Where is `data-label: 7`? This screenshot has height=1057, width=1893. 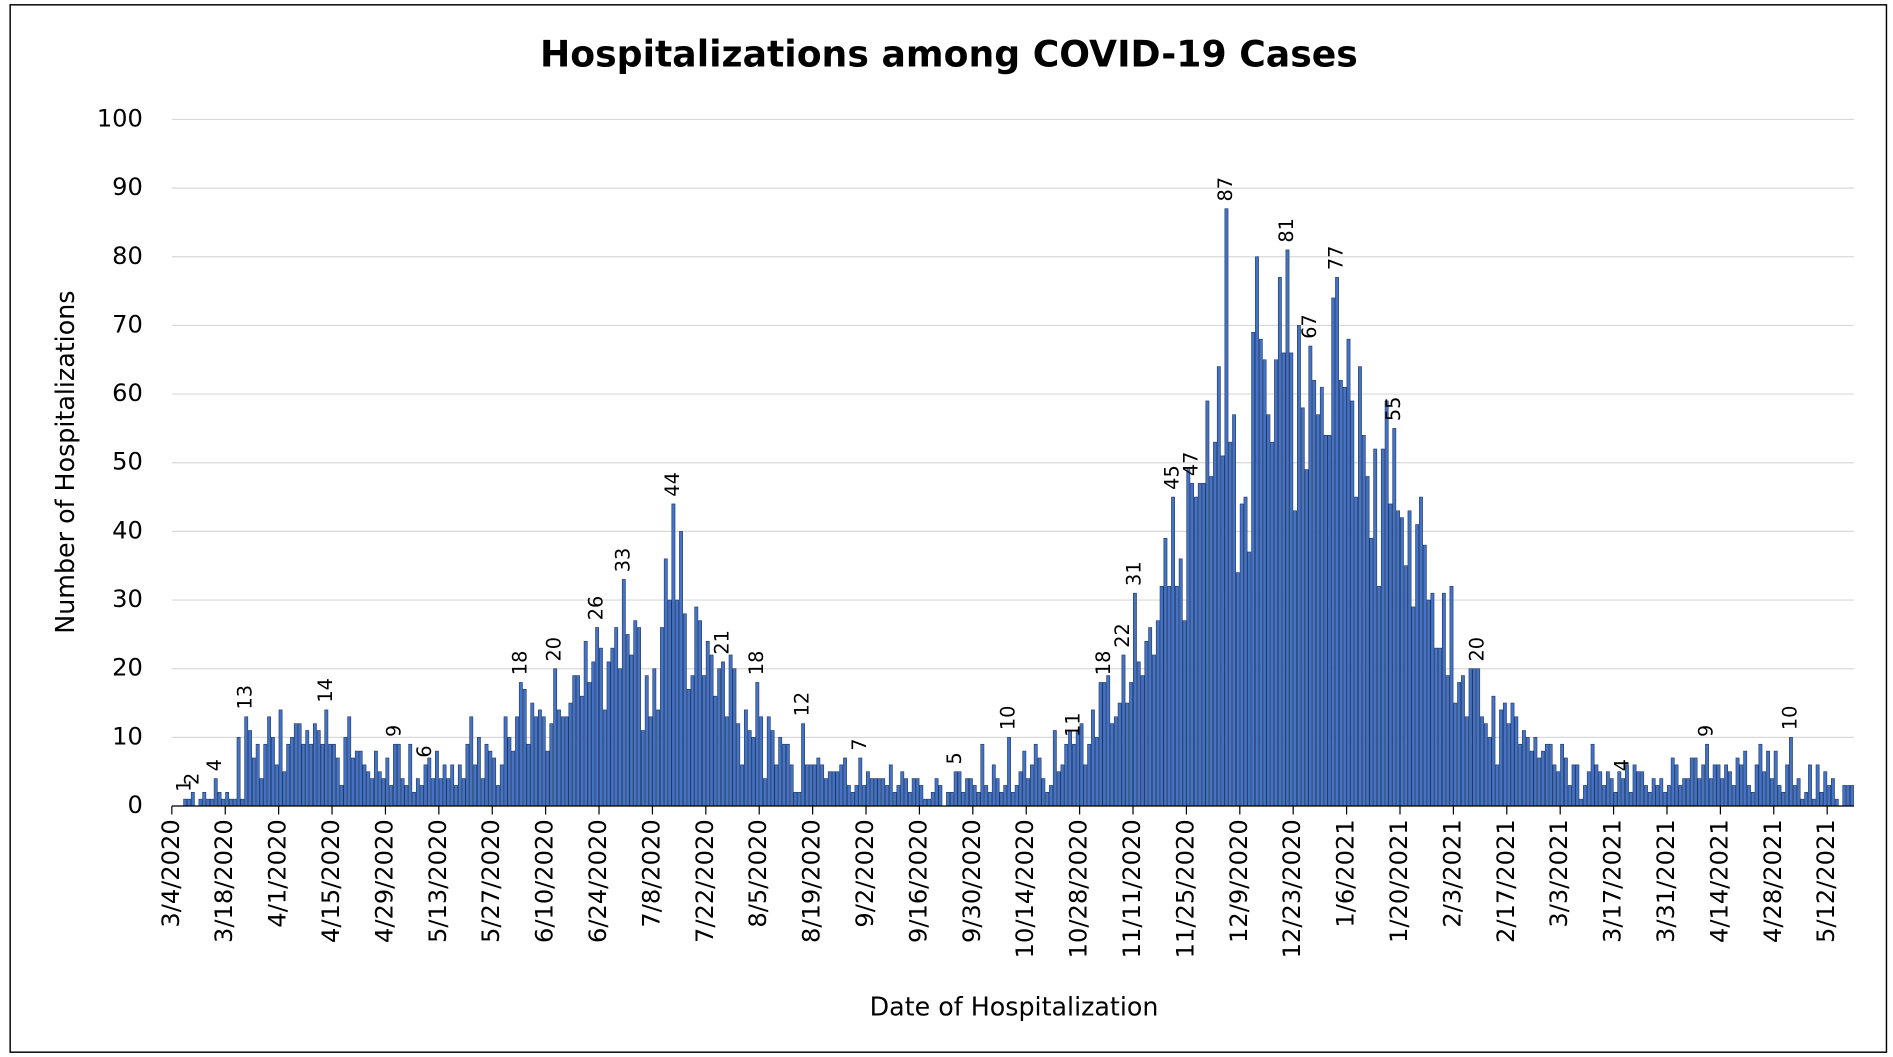
data-label: 7 is located at coordinates (859, 744).